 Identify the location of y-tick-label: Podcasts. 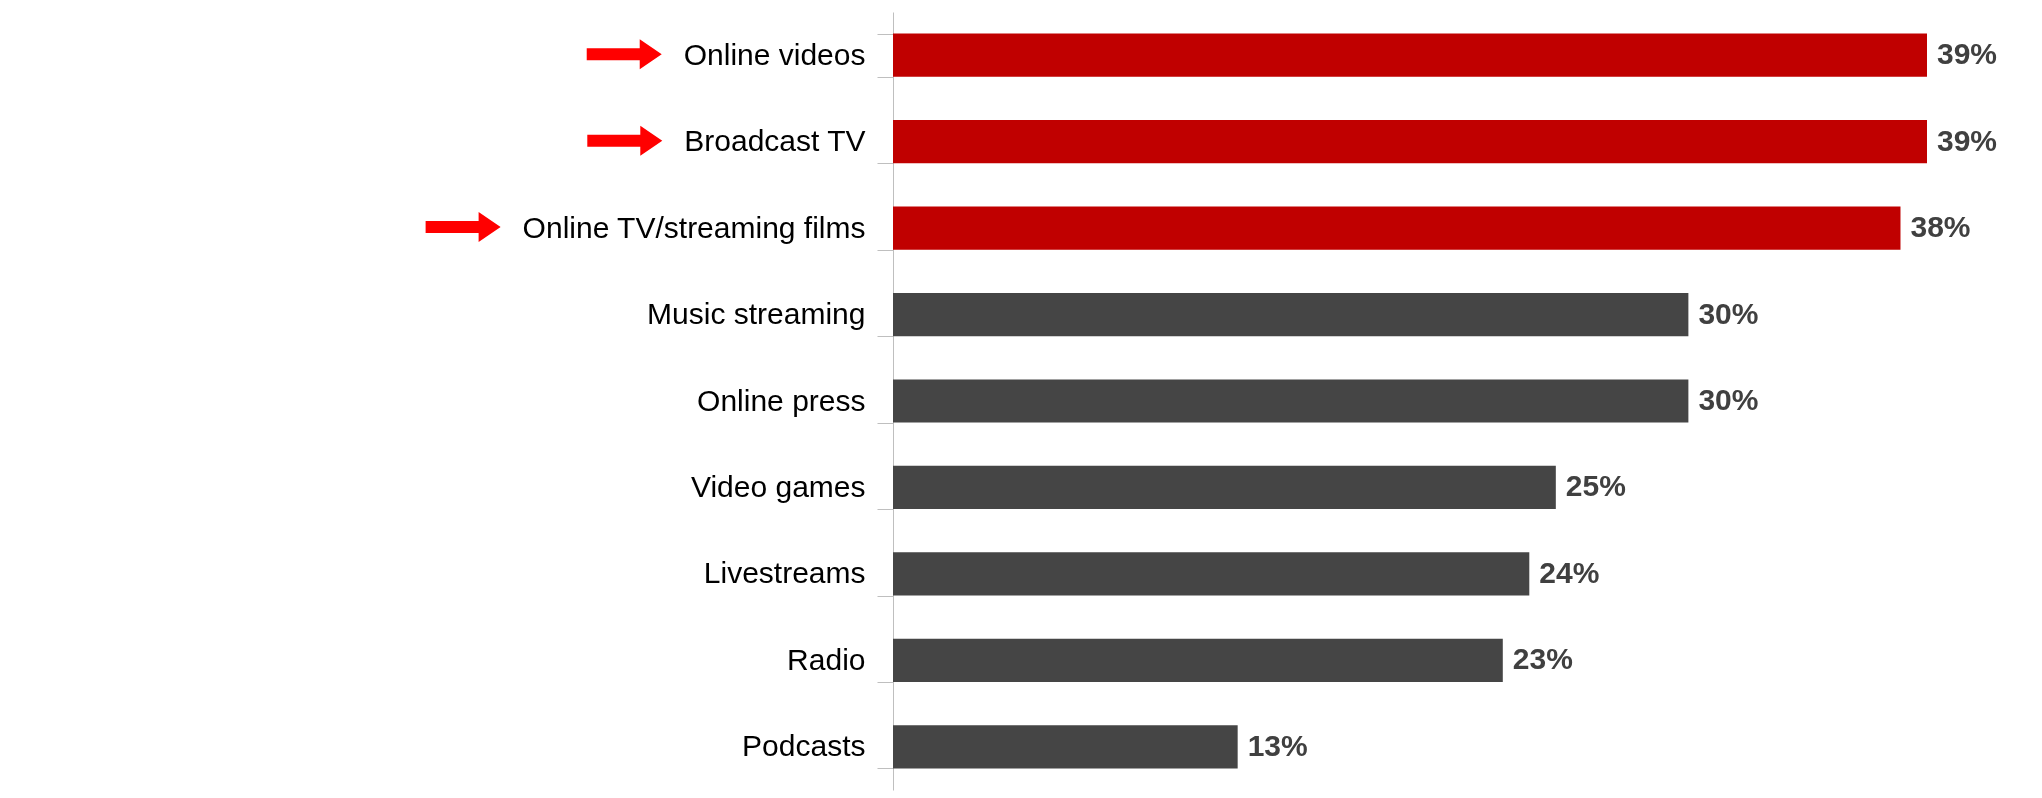
(804, 746).